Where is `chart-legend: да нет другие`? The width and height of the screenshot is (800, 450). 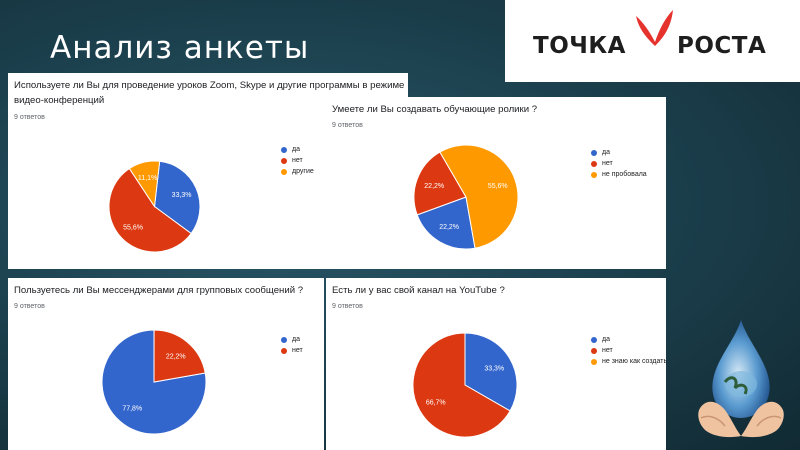 chart-legend: да нет другие is located at coordinates (297, 160).